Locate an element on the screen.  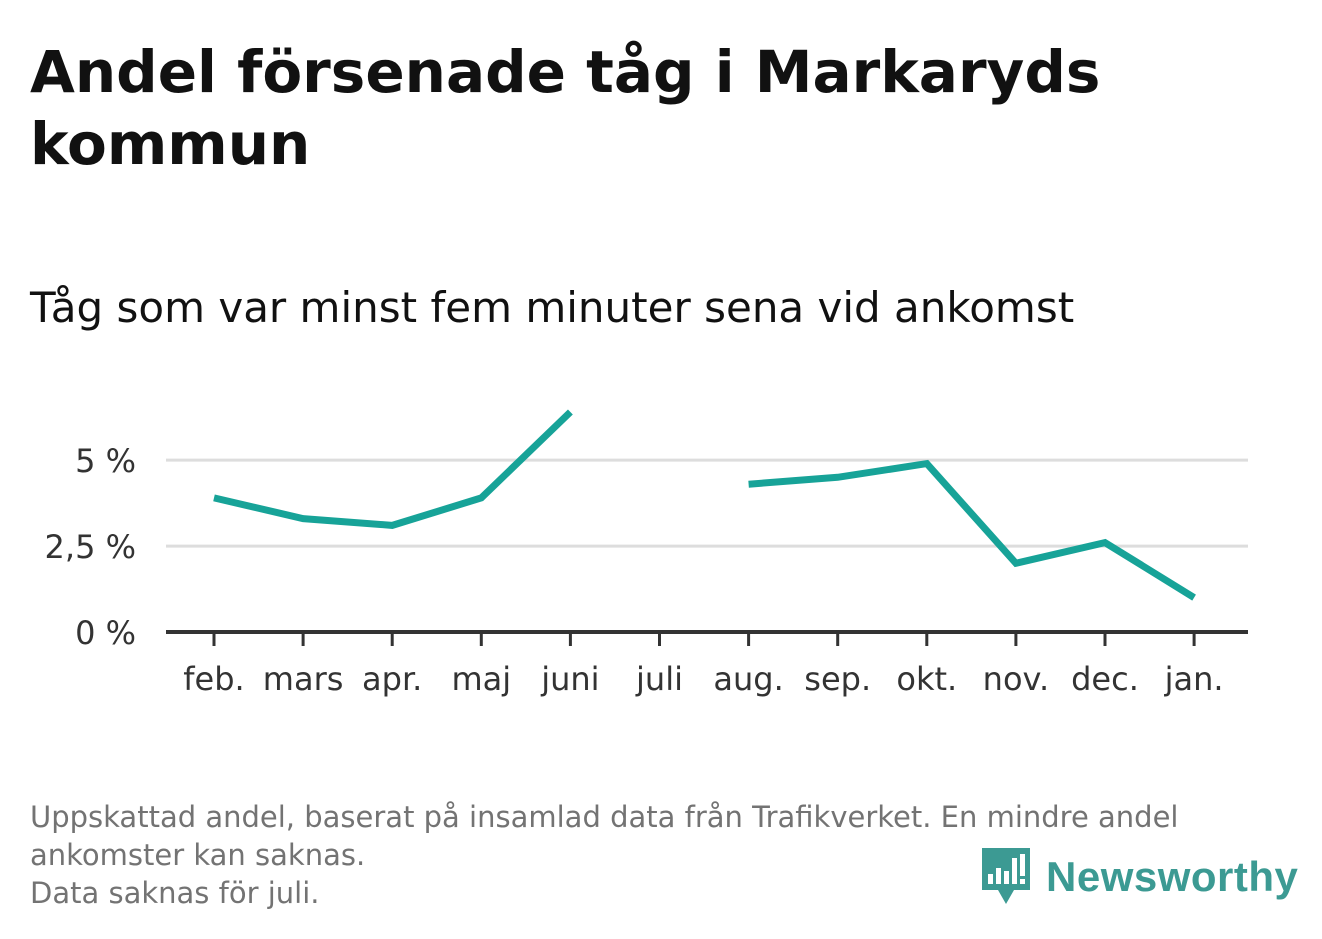
brand-logo: Newsworthy is located at coordinates (1139, 877).